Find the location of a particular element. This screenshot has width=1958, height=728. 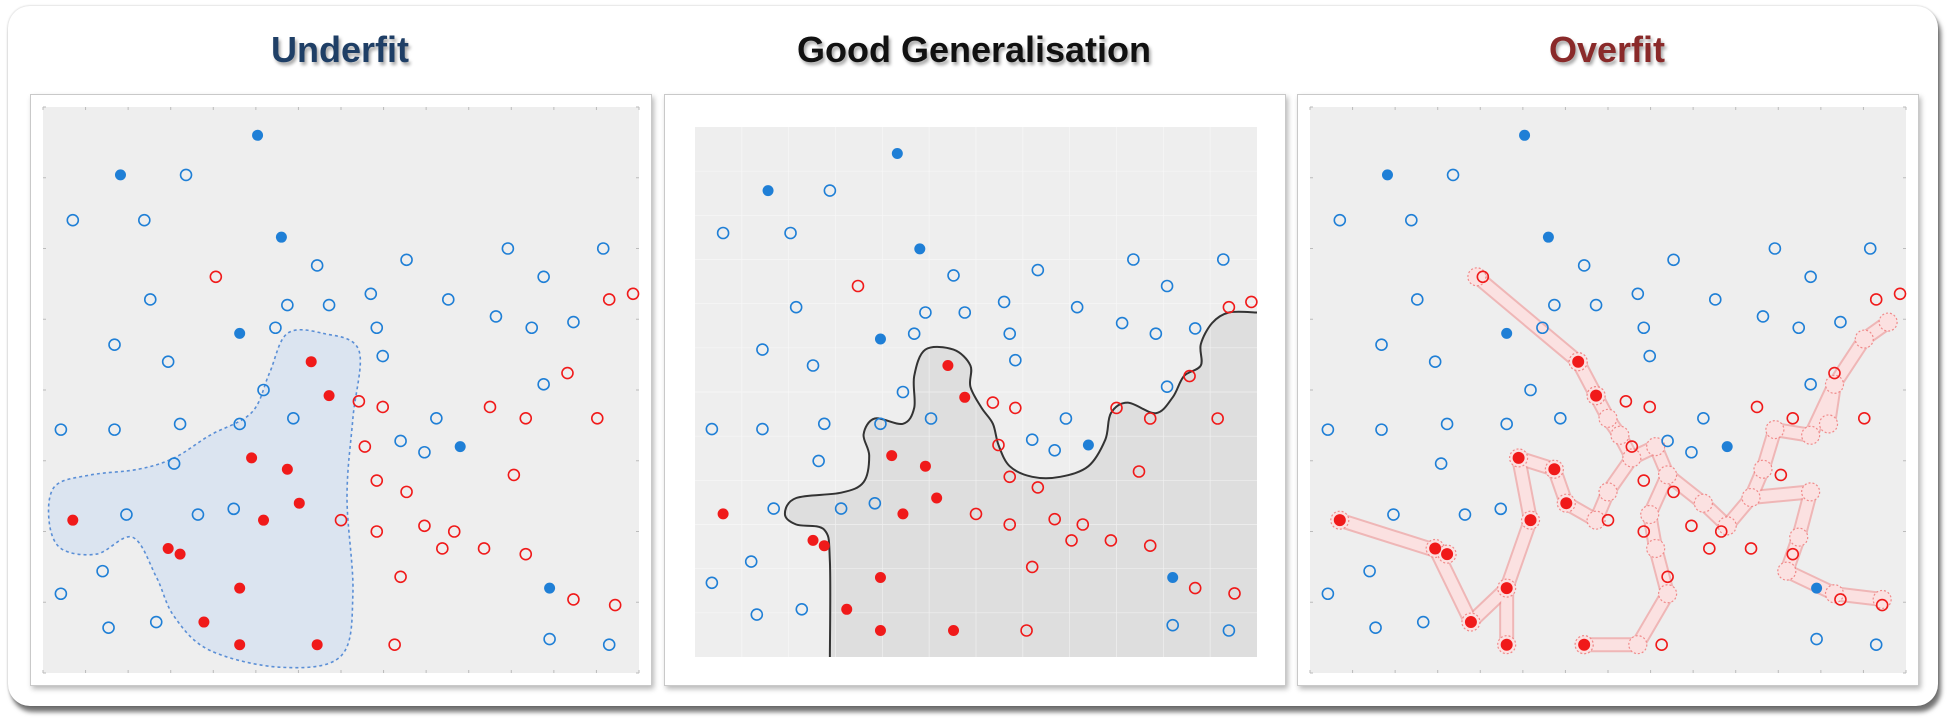

good-decision-region is located at coordinates (1020, 484).